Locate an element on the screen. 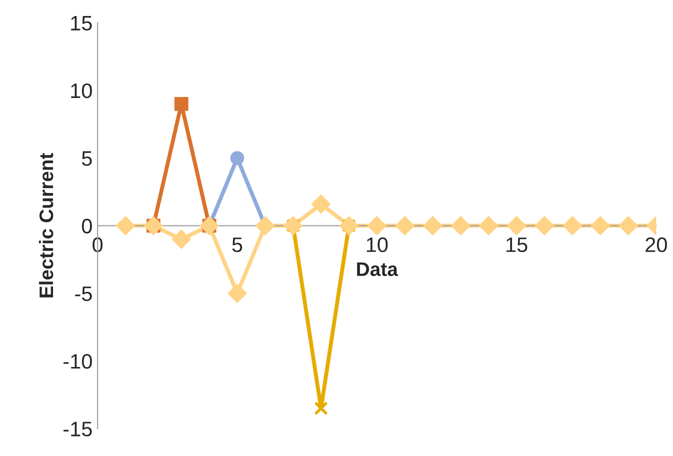 Image resolution: width=673 pixels, height=456 pixels. x-tick-label: 5 is located at coordinates (237, 245).